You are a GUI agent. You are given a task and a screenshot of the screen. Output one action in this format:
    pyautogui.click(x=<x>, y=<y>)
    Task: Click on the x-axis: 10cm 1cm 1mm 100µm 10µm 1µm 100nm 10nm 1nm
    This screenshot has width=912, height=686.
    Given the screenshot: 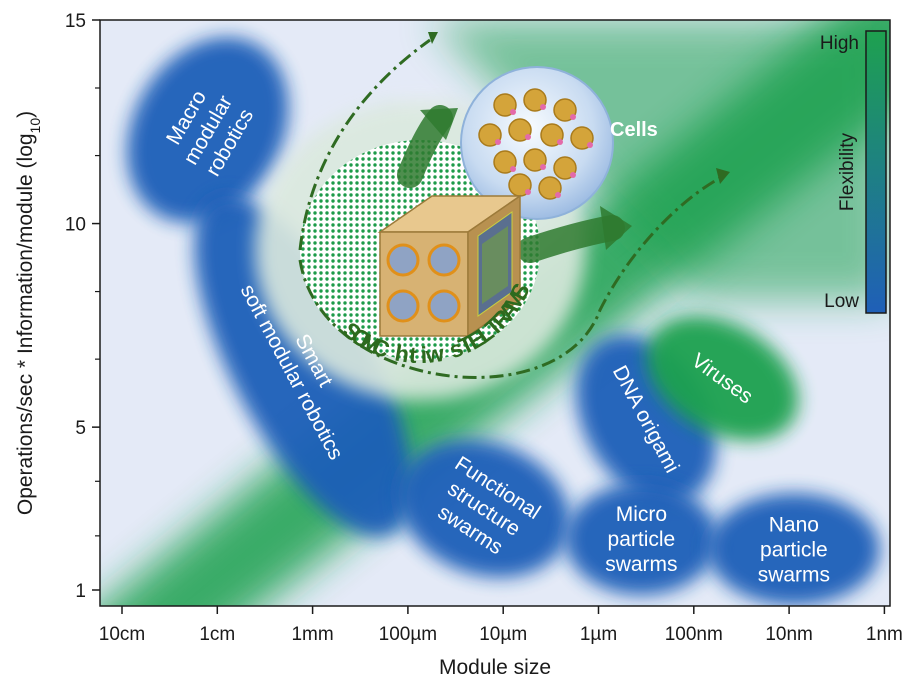 What is the action you would take?
    pyautogui.click(x=501, y=625)
    